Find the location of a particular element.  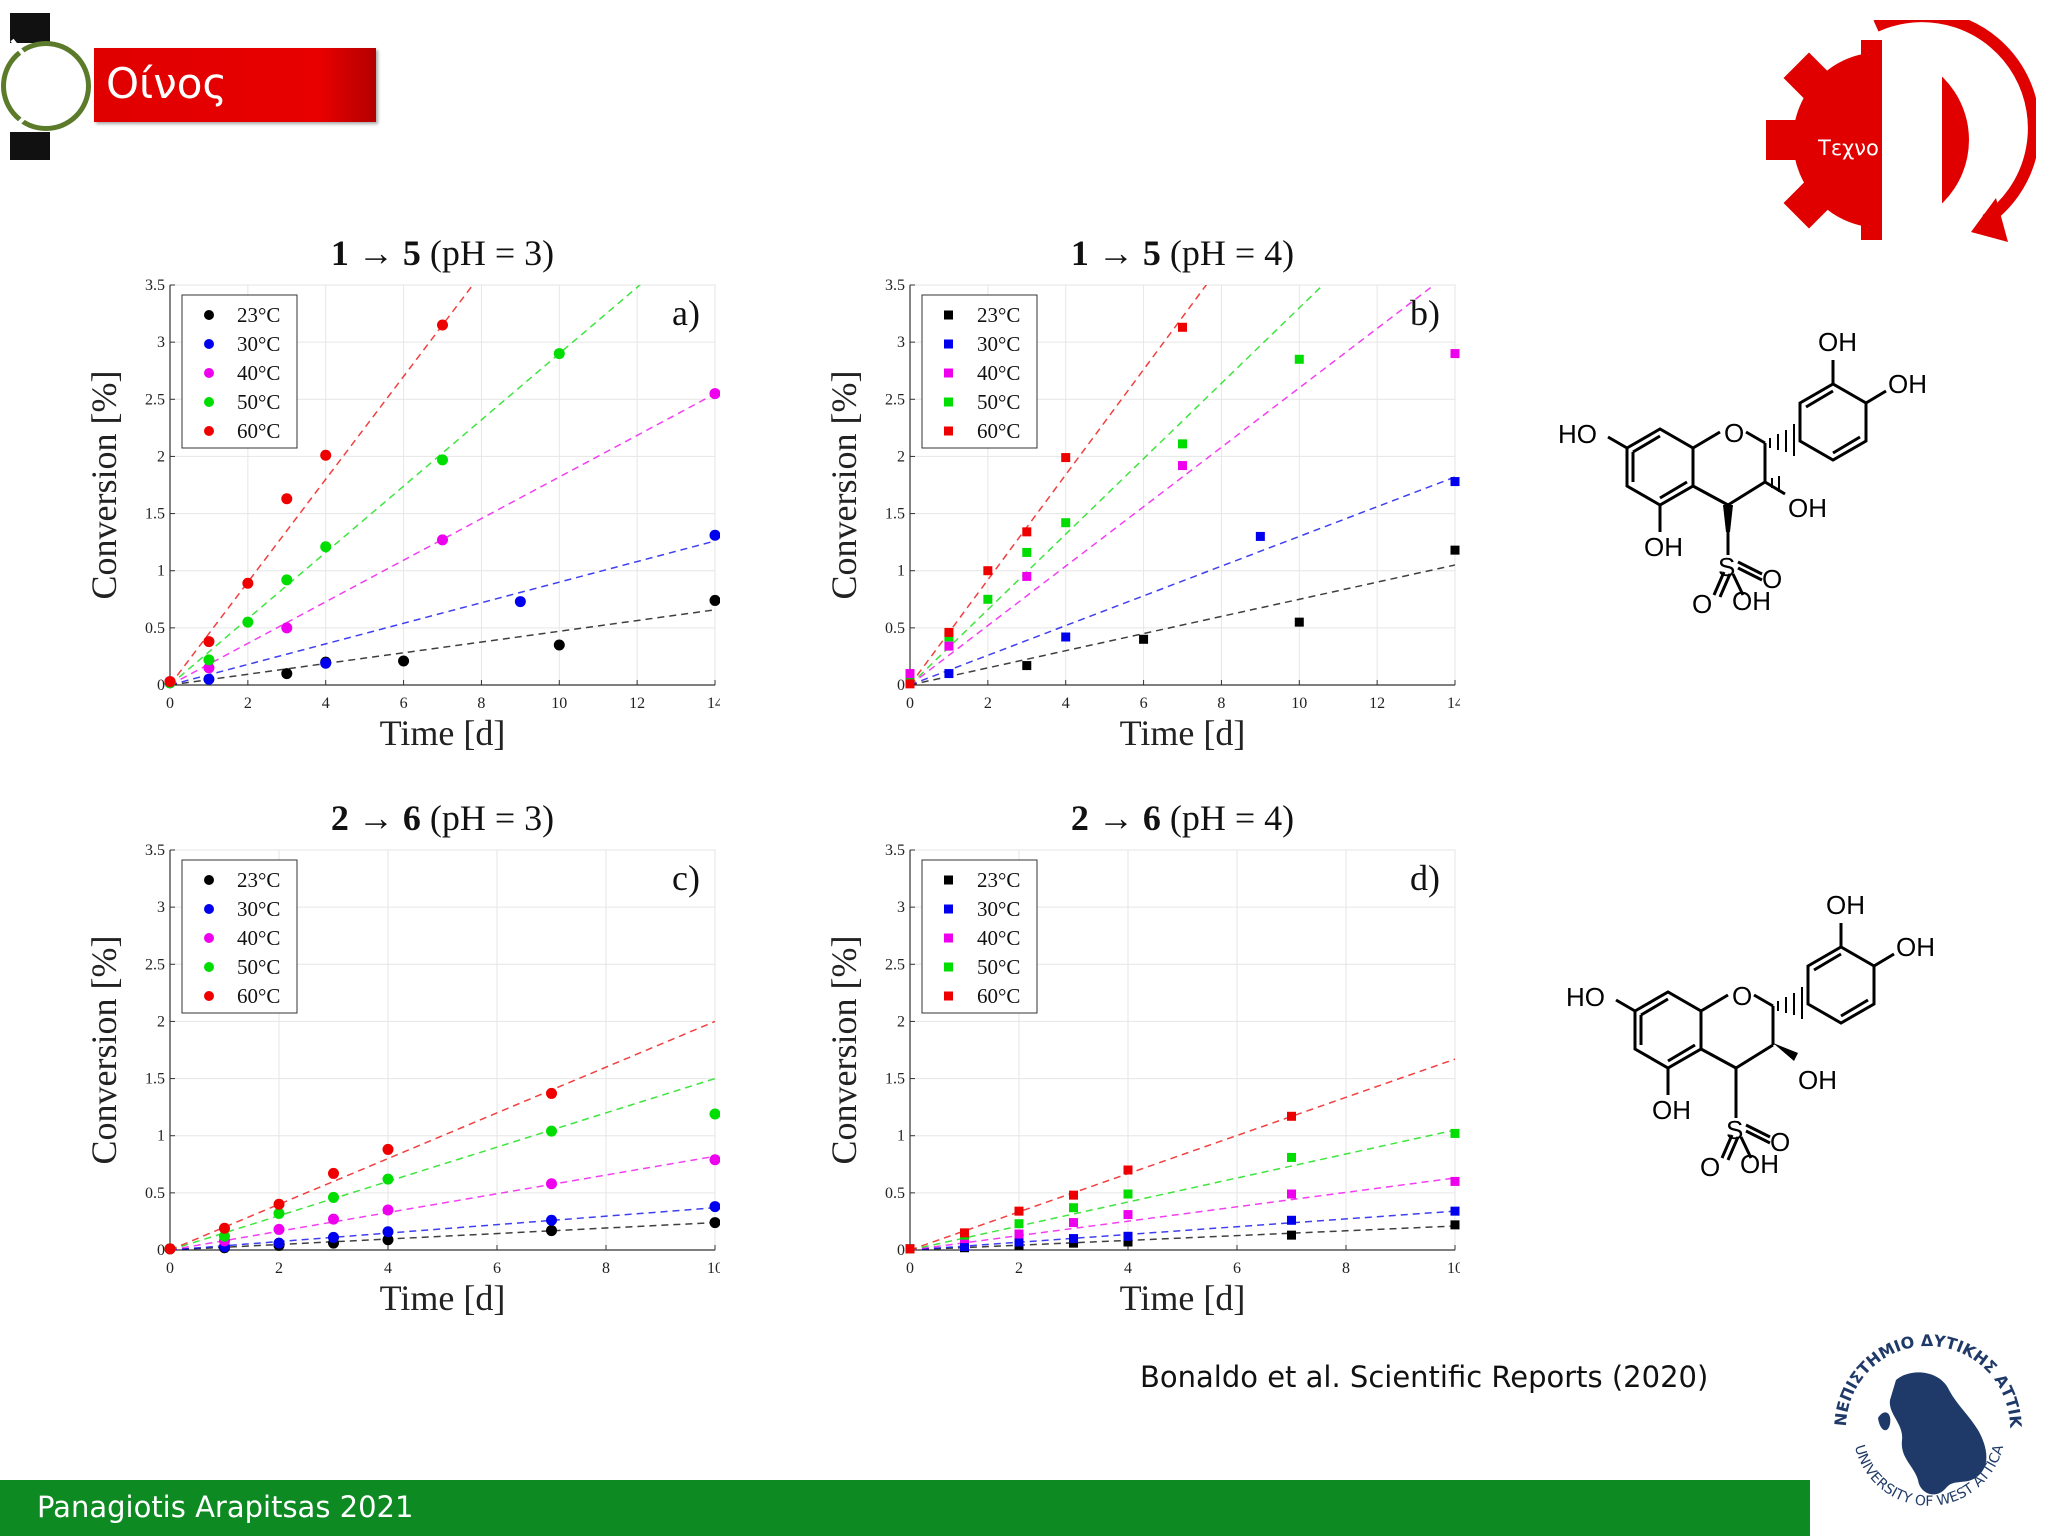

y-tick-label: 2 is located at coordinates (161, 456).